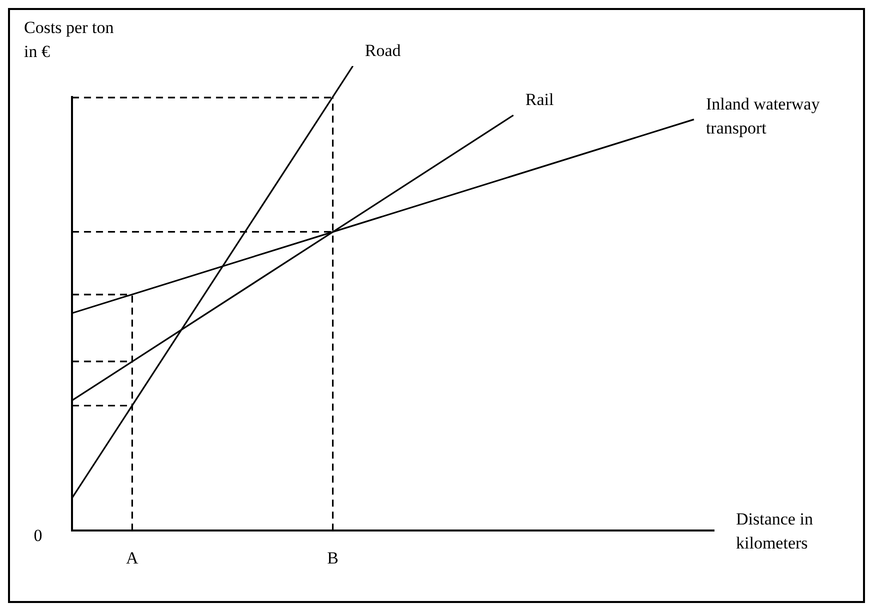 This screenshot has width=875, height=613. Describe the element at coordinates (539, 100) in the screenshot. I see `series-label: Rail` at that location.